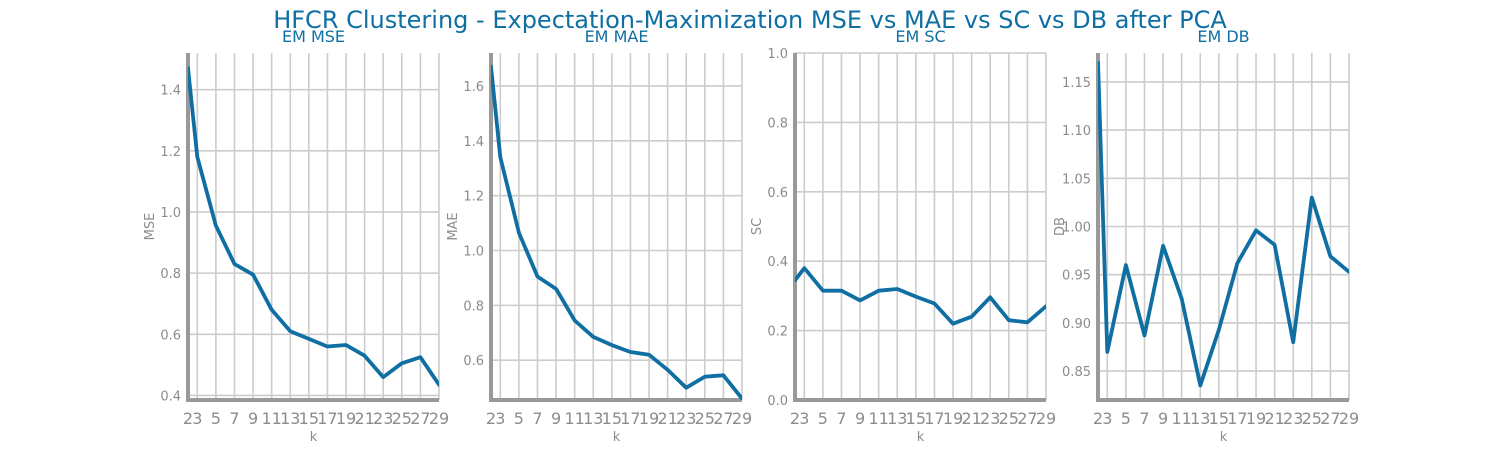 The image size is (1500, 450). I want to click on y-axis-label: DB, so click(1060, 226).